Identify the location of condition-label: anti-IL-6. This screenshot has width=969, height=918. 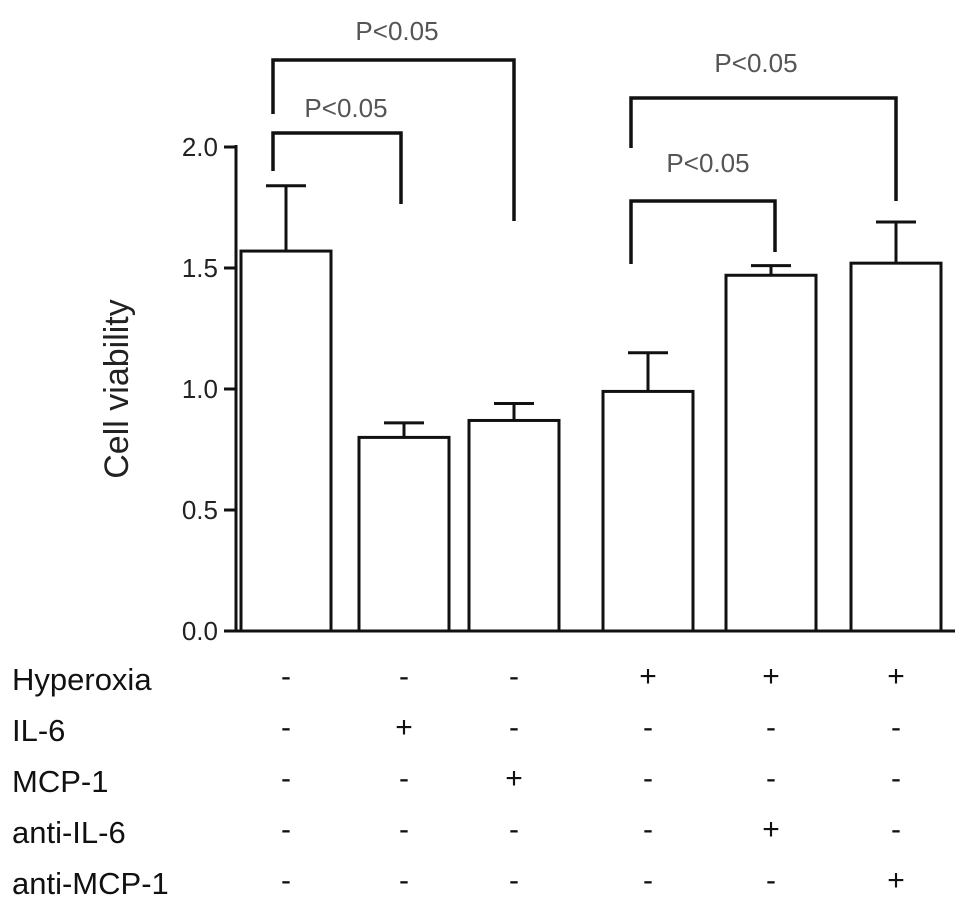
(69, 832).